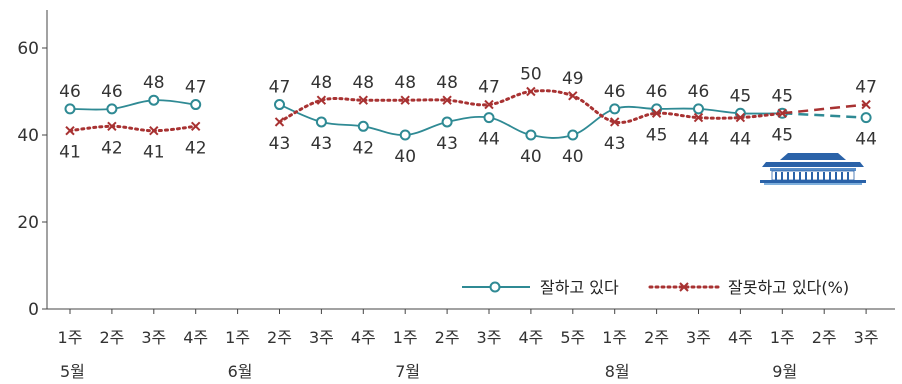 The width and height of the screenshot is (902, 384). Describe the element at coordinates (813, 169) in the screenshot. I see `blue-house-icon` at that location.